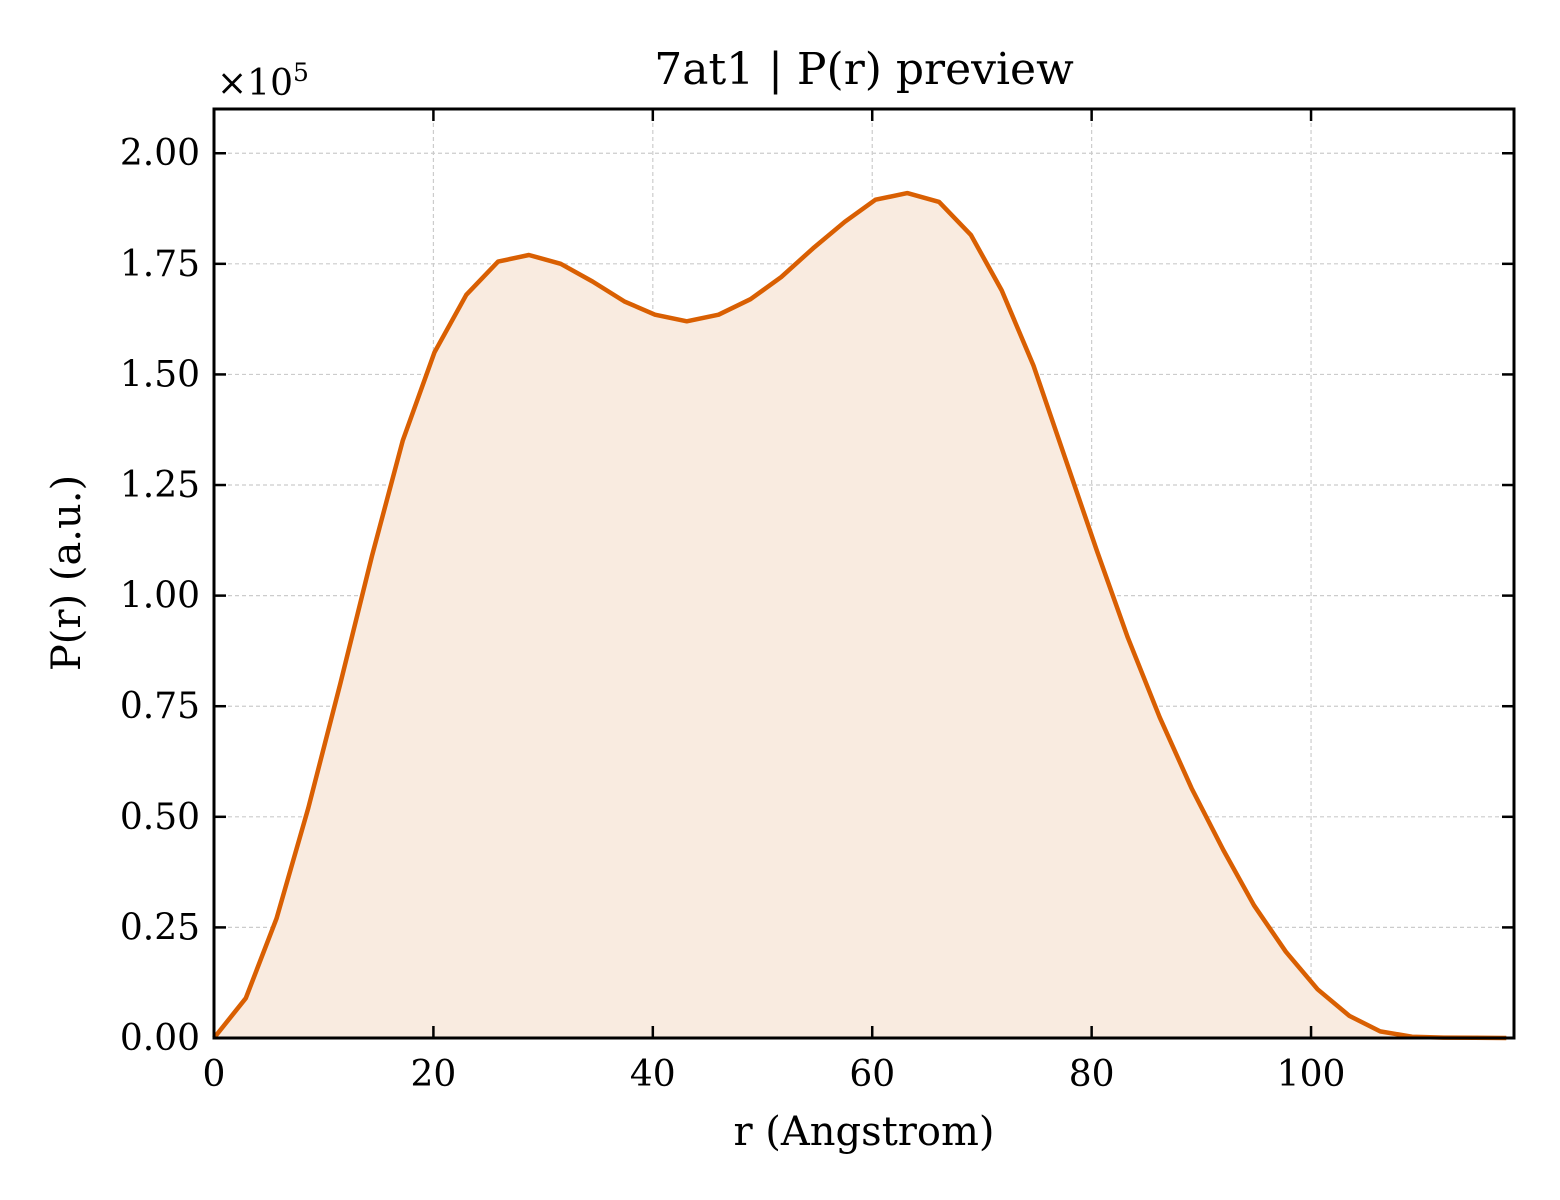  Describe the element at coordinates (434, 1074) in the screenshot. I see `x-tick-label: 20` at that location.